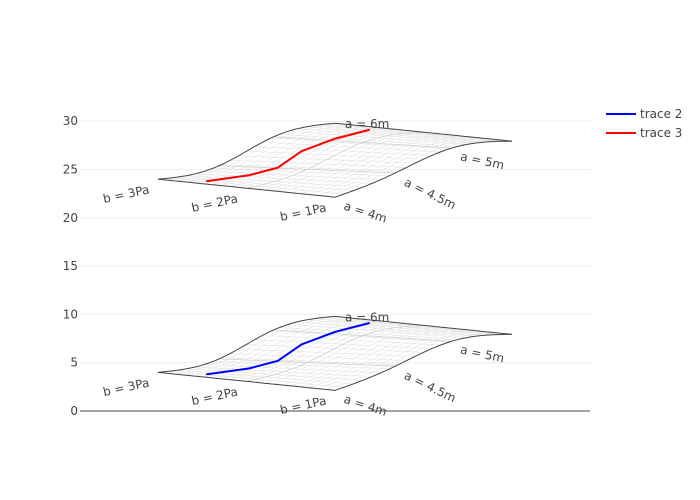 The height and width of the screenshot is (500, 700). Describe the element at coordinates (661, 133) in the screenshot. I see `legend-label: trace 3` at that location.